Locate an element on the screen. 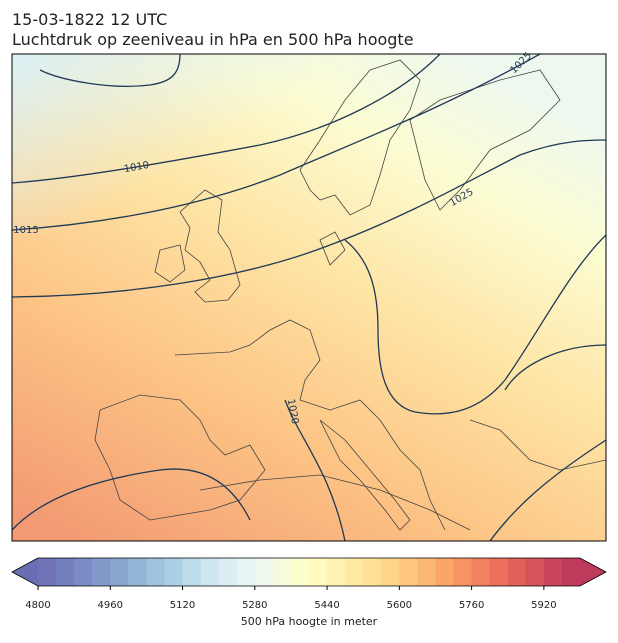  colorbar-tick-label: 4800 is located at coordinates (37, 605).